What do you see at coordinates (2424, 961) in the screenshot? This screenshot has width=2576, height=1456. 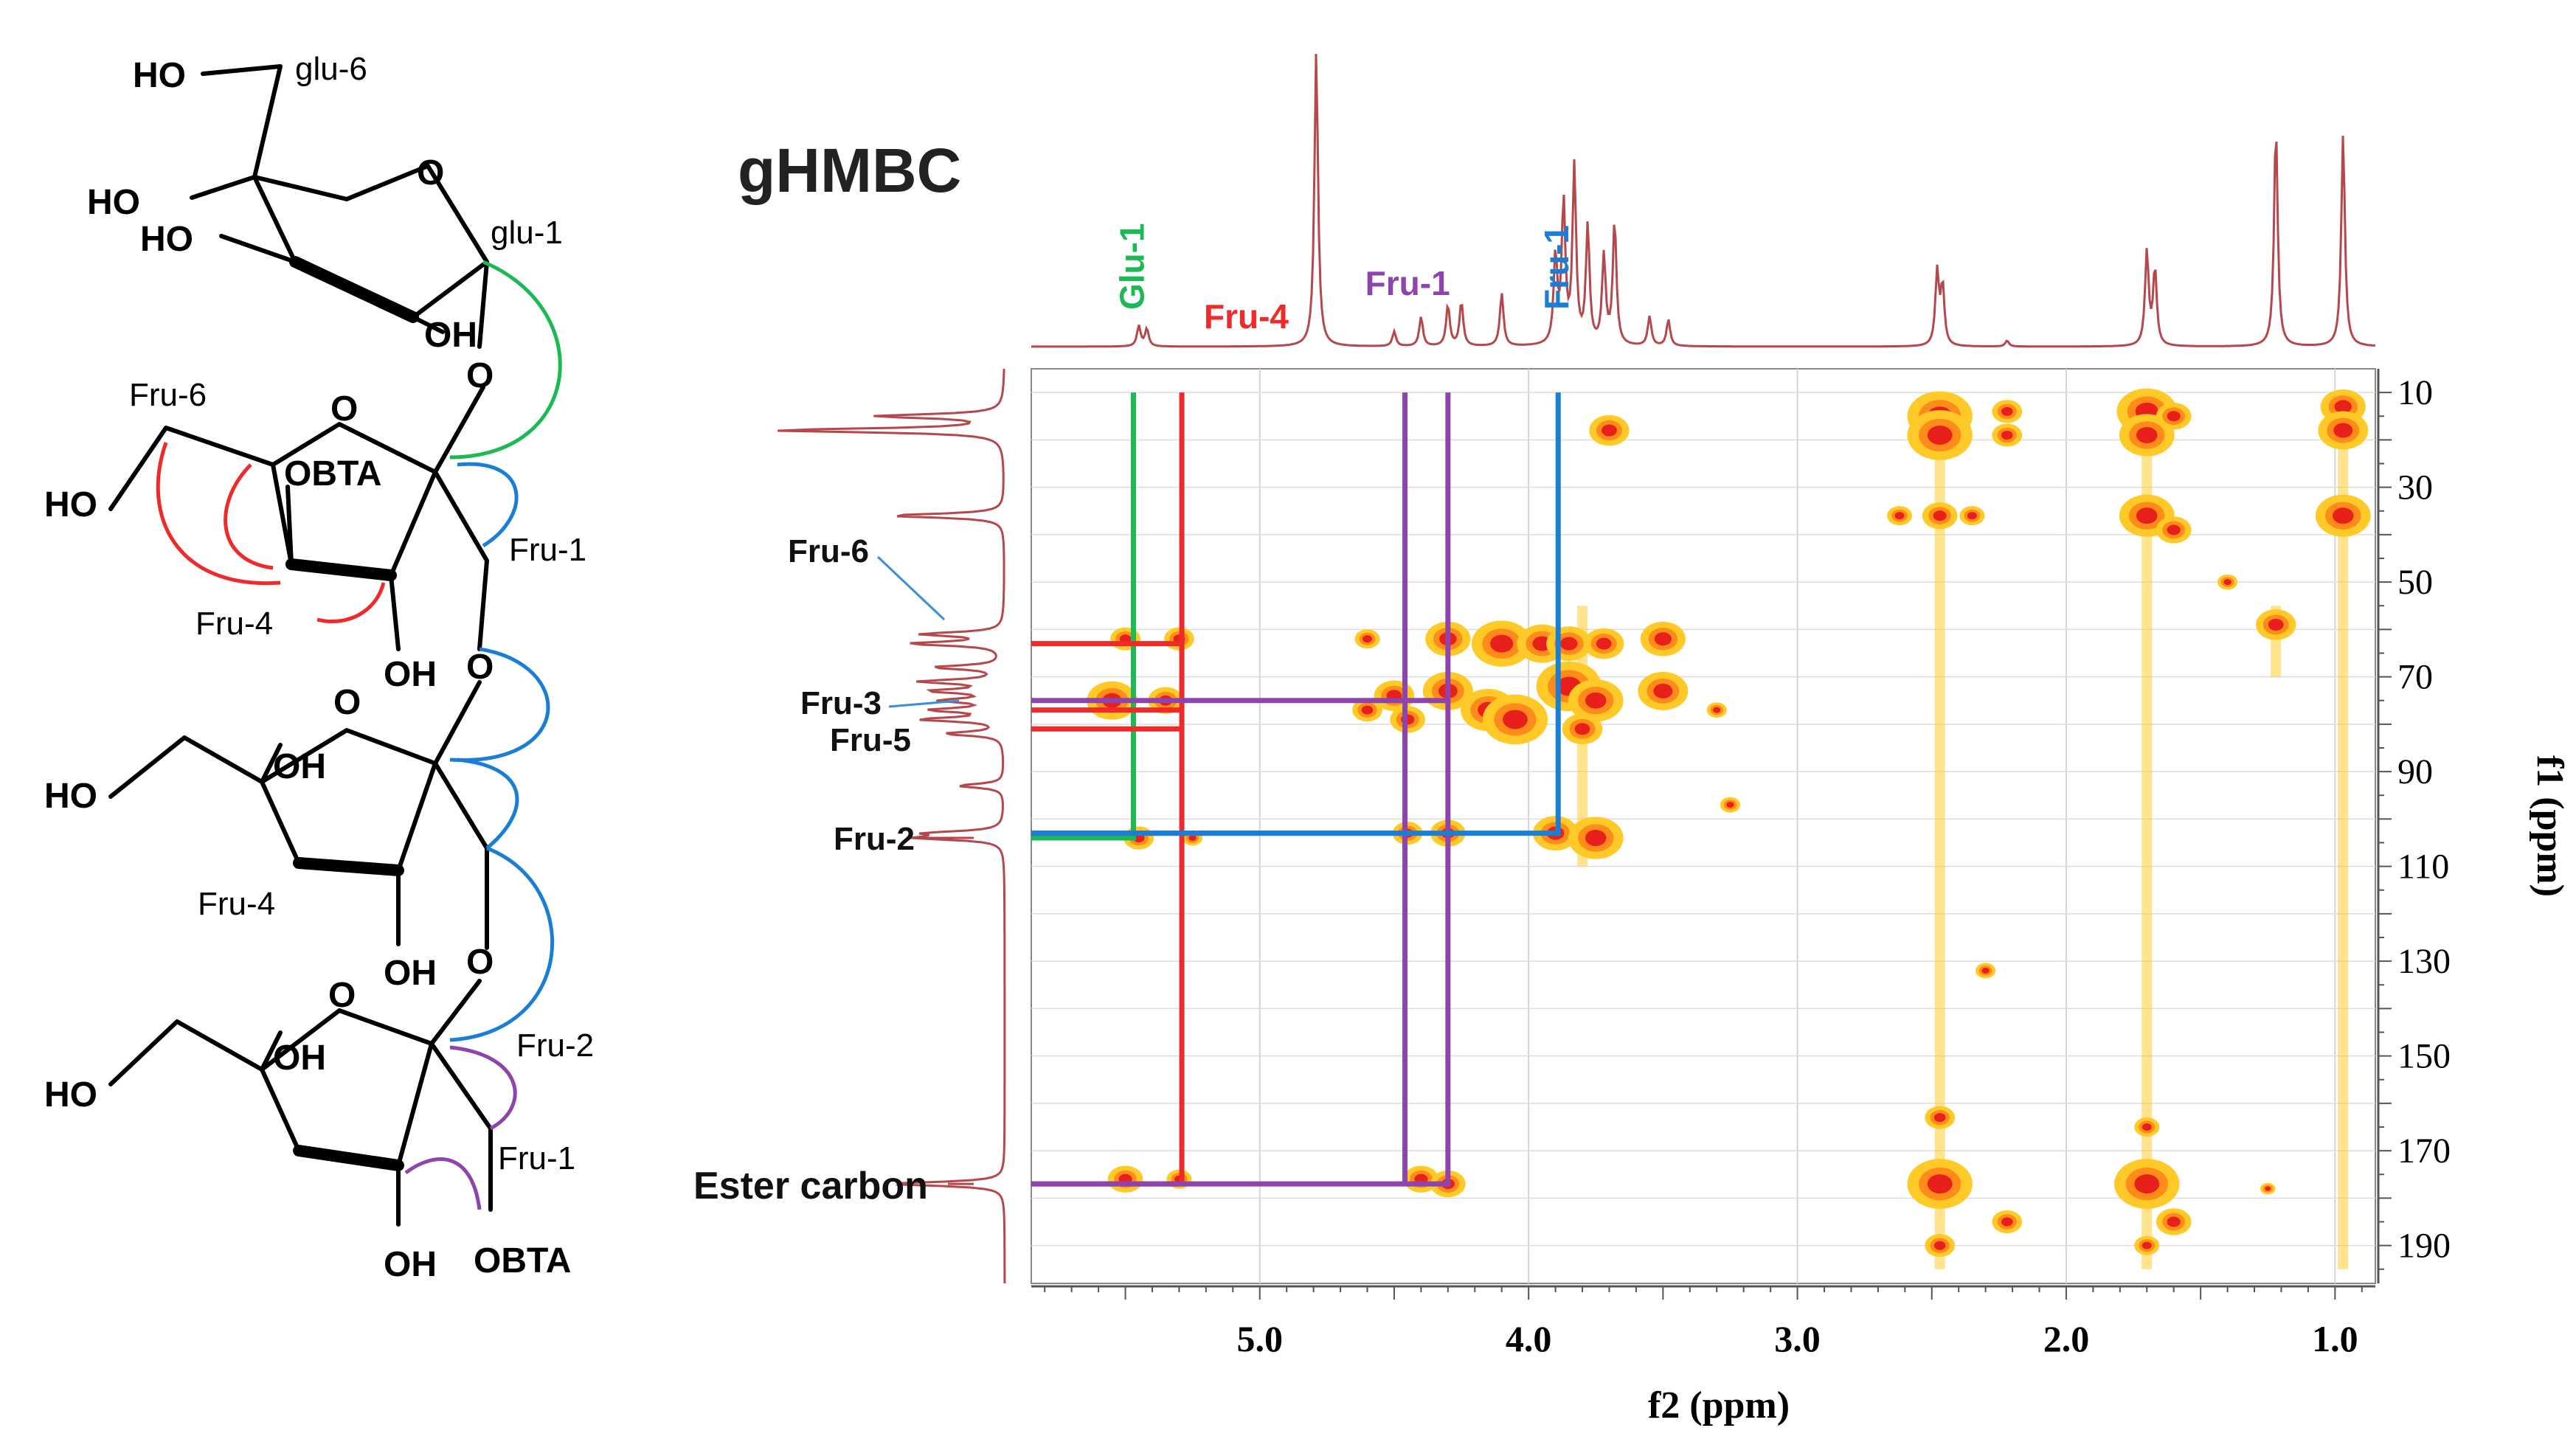 I see `y-tick-label: 130` at bounding box center [2424, 961].